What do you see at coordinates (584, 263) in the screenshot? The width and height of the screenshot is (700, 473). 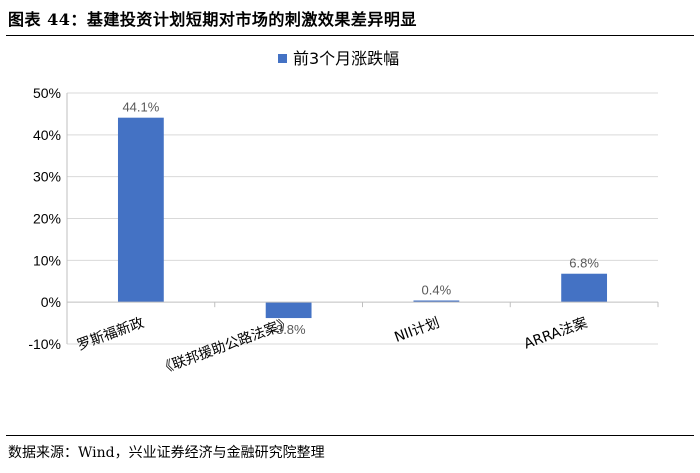 I see `data-label: 6.8%` at bounding box center [584, 263].